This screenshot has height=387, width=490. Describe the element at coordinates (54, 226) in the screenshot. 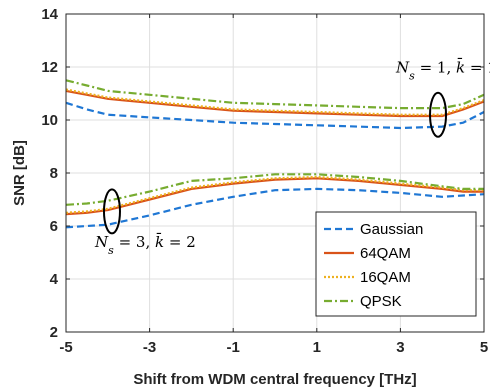

I see `y-tick-label: 6` at that location.